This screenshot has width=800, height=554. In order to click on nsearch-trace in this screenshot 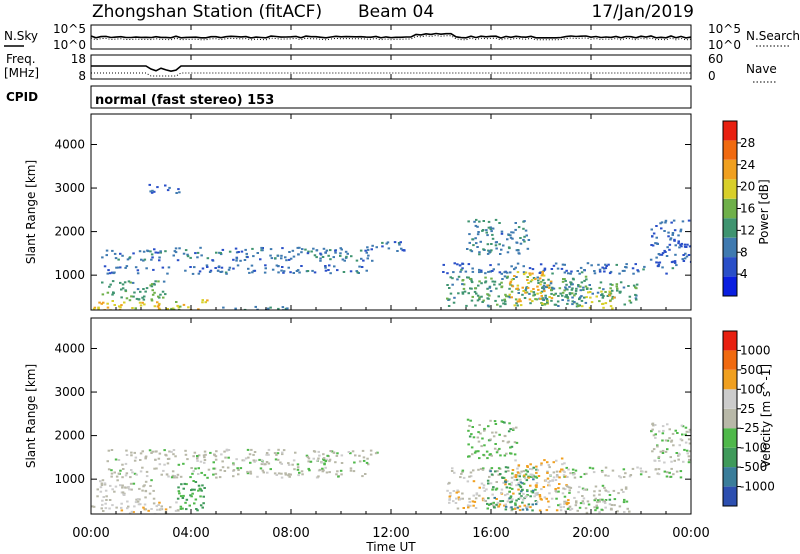, I will do `click(391, 37)`.